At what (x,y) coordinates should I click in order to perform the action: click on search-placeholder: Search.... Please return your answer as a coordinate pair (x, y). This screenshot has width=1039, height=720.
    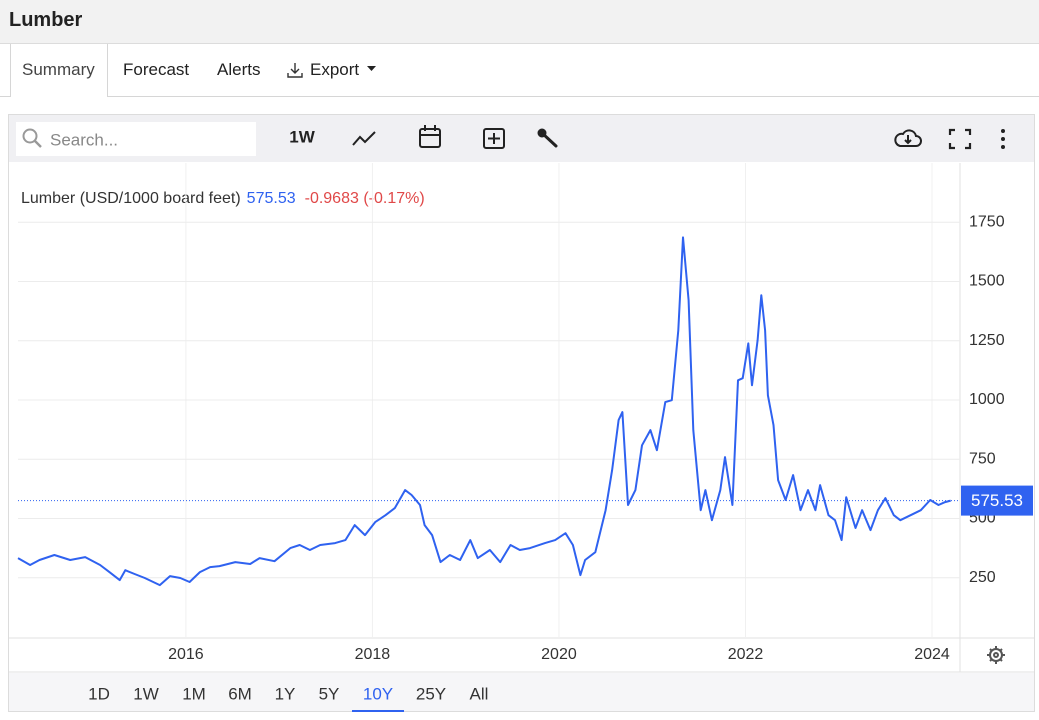
    Looking at the image, I should click on (84, 139).